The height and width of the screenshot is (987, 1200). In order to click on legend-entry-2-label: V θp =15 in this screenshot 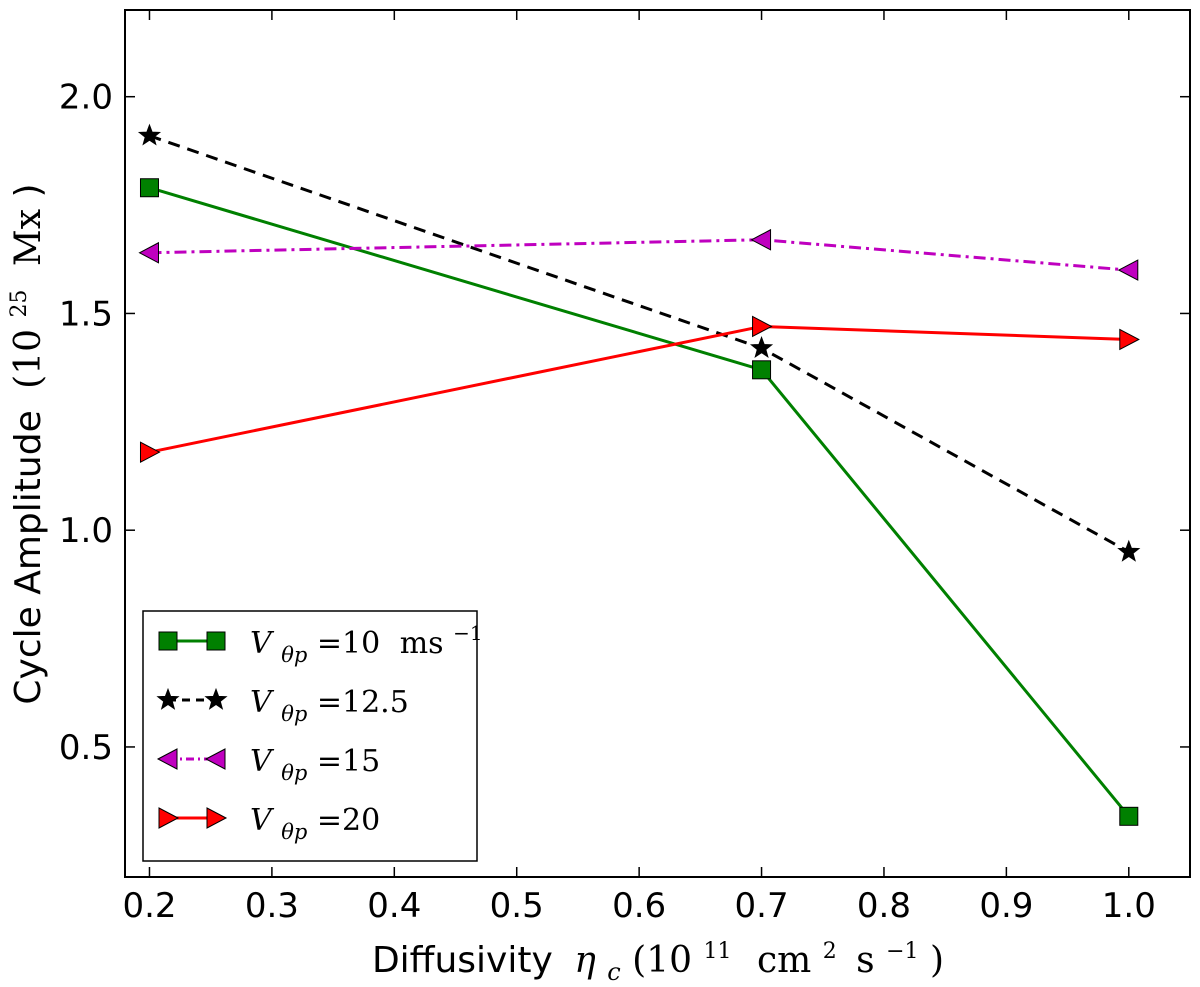, I will do `click(315, 766)`.